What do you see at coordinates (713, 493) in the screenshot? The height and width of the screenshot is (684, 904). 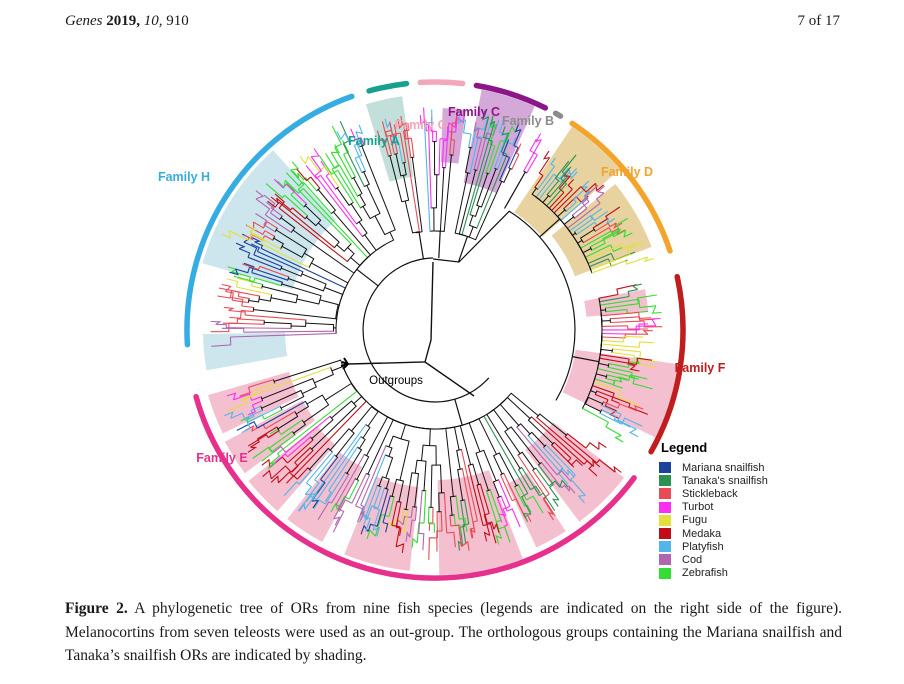 I see `legend-item: Stickleback` at bounding box center [713, 493].